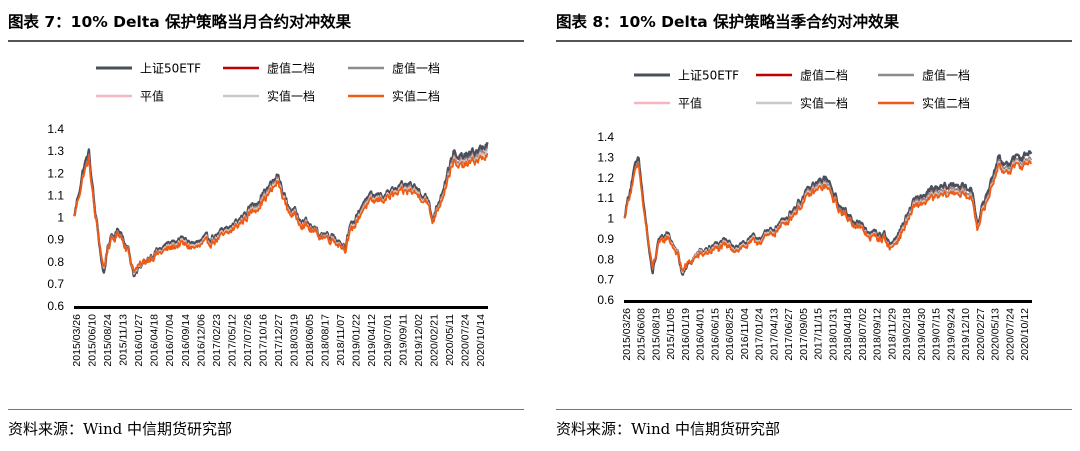 This screenshot has height=451, width=1080. Describe the element at coordinates (996, 334) in the screenshot. I see `x-tick-label: 2020/05/13` at that location.